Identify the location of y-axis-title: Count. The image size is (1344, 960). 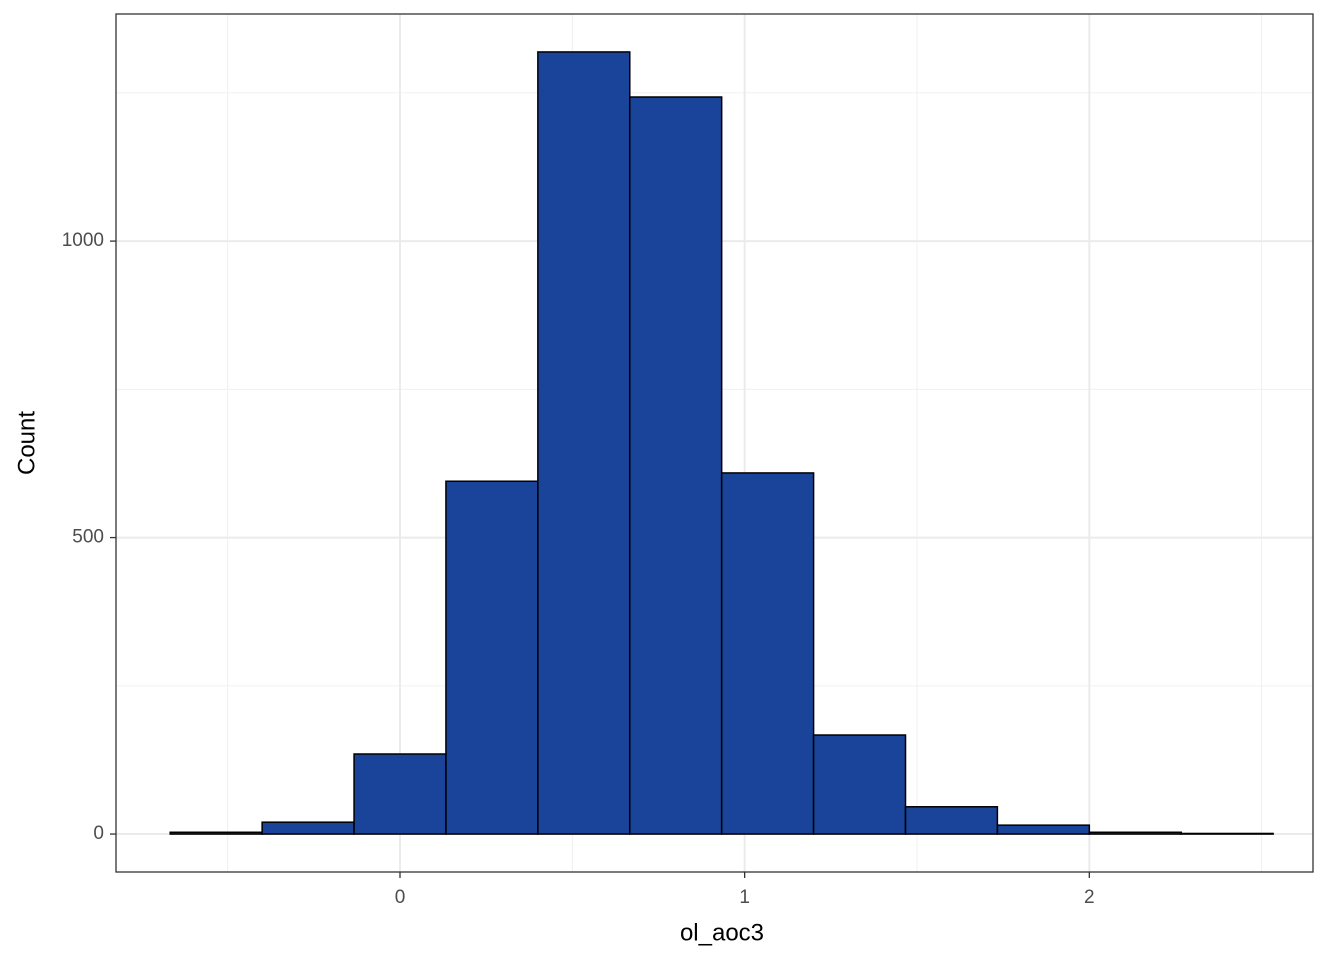
(26, 443).